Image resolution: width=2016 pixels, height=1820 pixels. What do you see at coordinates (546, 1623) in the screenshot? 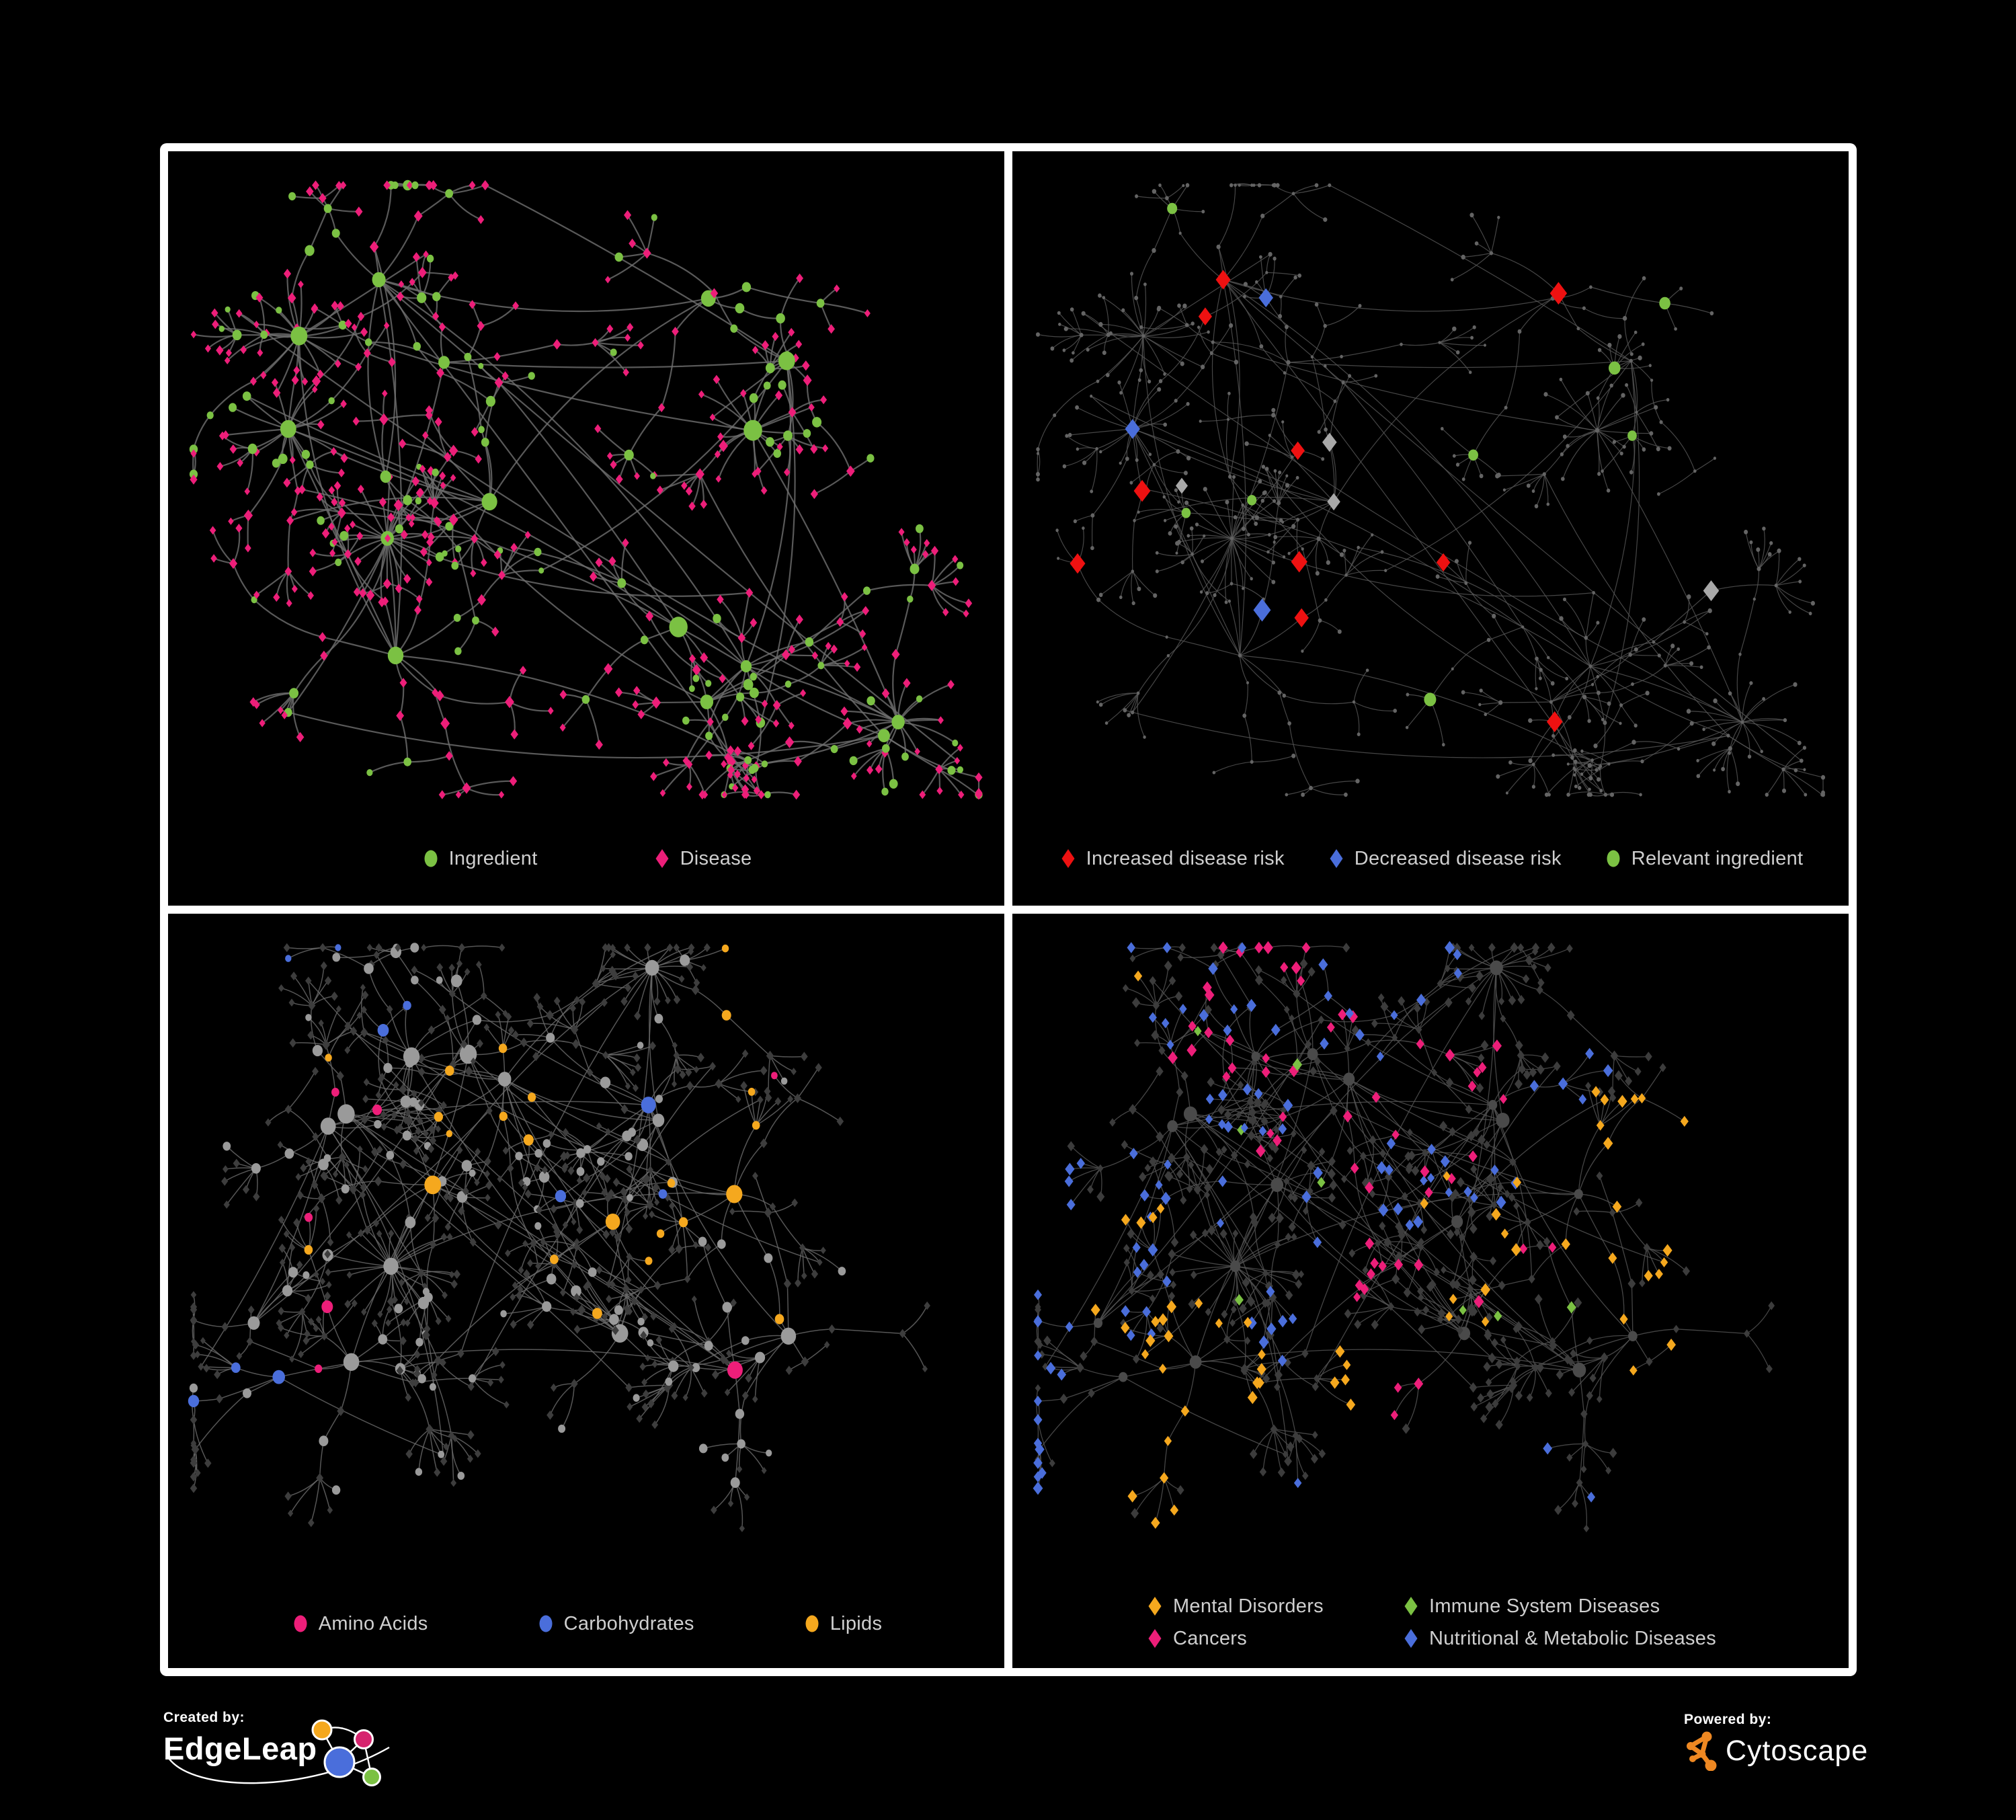
I see `carbohydrates-circle-icon` at bounding box center [546, 1623].